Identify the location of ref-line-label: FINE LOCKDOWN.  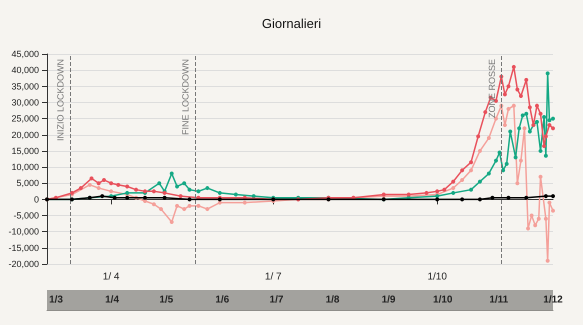
(185, 97).